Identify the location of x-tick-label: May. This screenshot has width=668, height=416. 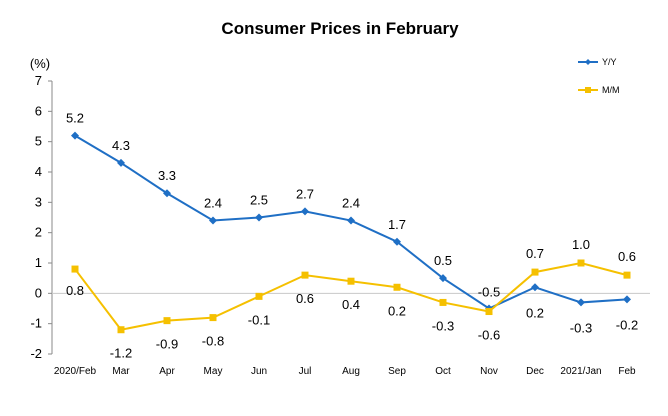
(213, 371).